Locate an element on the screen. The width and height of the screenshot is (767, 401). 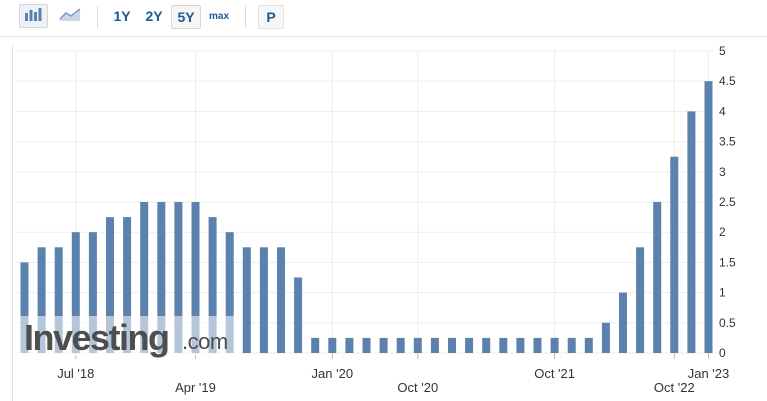
range-2y-button: 2Y is located at coordinates (154, 16).